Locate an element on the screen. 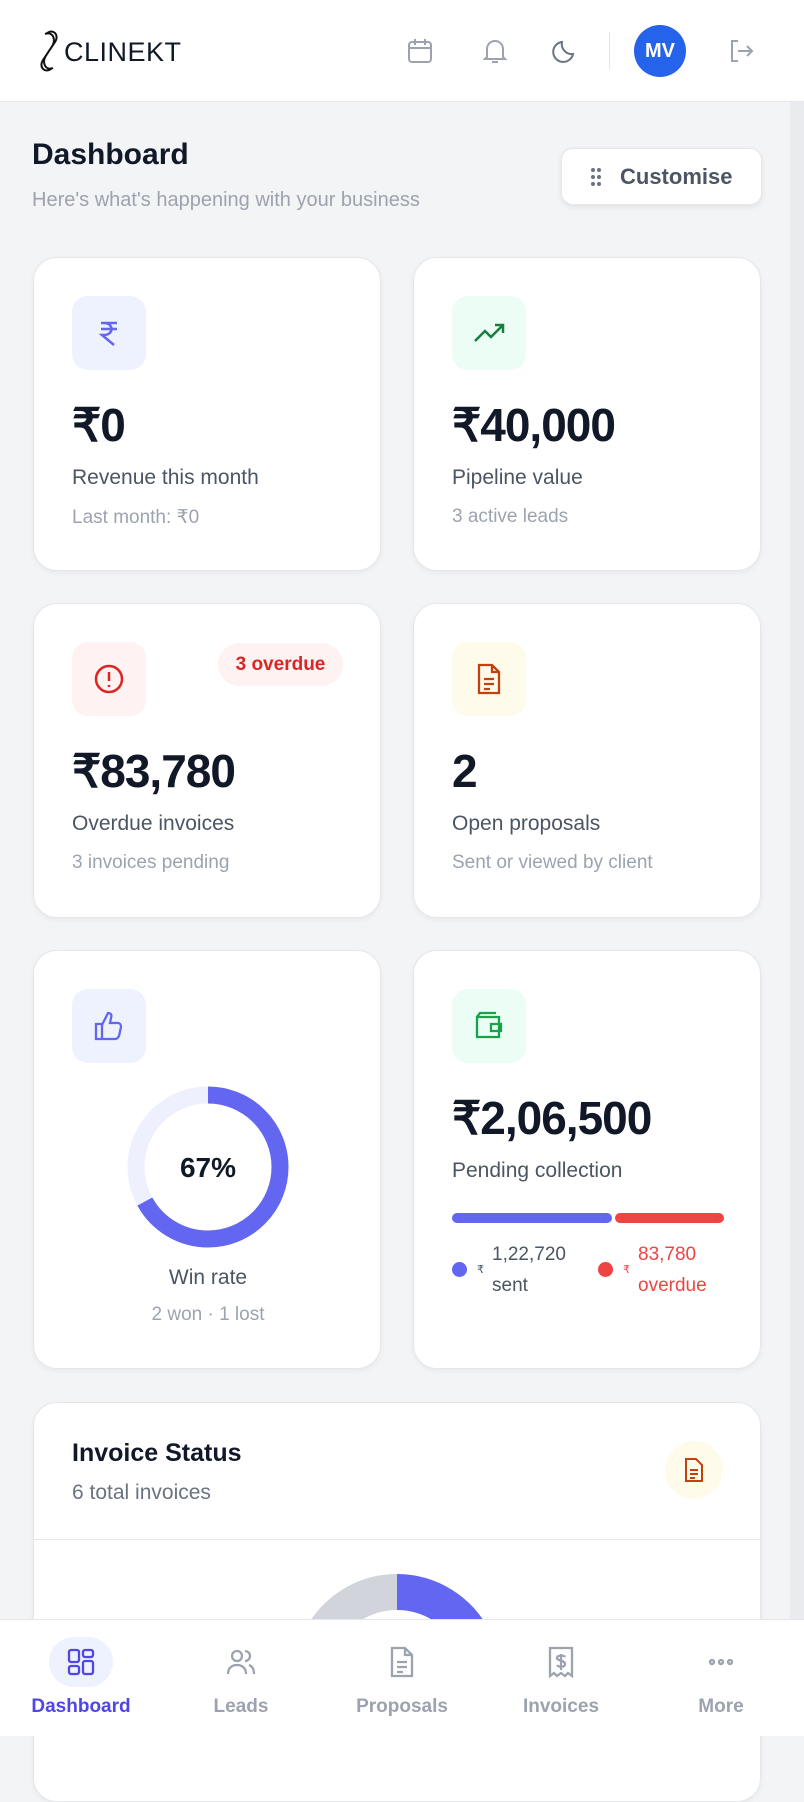 This screenshot has height=1802, width=804. win-rate-donut: 67% is located at coordinates (208, 1167).